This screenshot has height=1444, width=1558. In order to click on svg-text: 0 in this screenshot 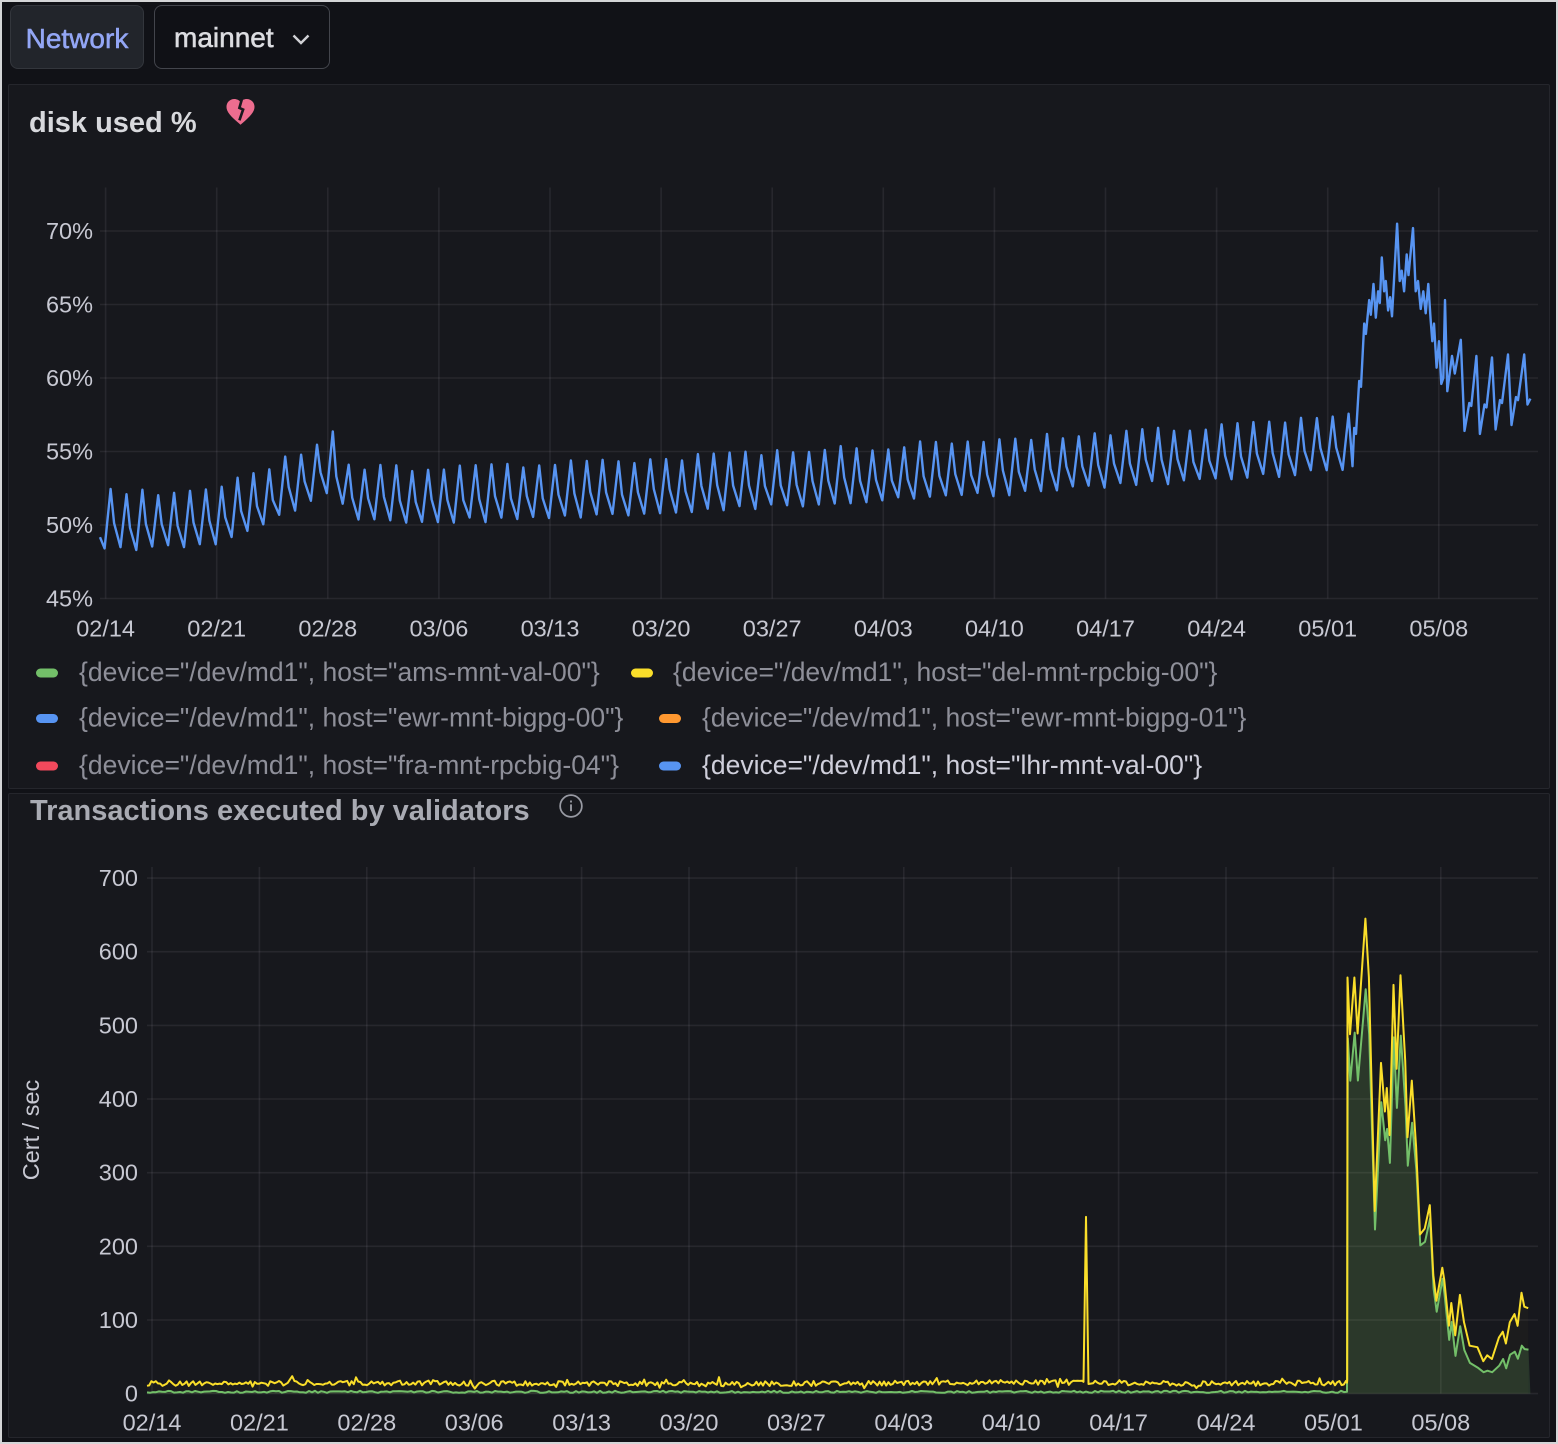, I will do `click(131, 1394)`.